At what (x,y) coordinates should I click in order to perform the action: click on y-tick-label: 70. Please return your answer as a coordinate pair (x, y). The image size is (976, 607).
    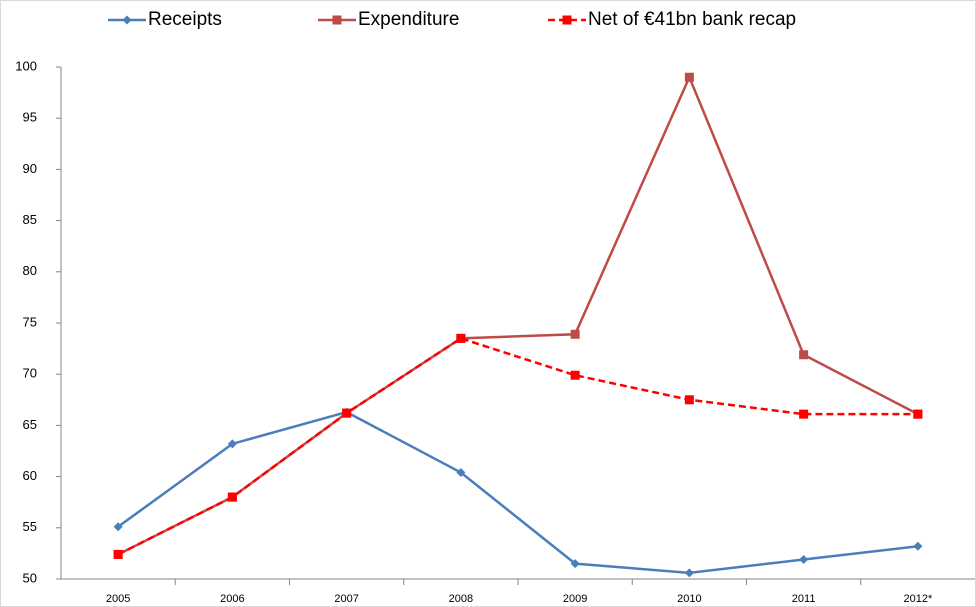
    Looking at the image, I should click on (30, 373).